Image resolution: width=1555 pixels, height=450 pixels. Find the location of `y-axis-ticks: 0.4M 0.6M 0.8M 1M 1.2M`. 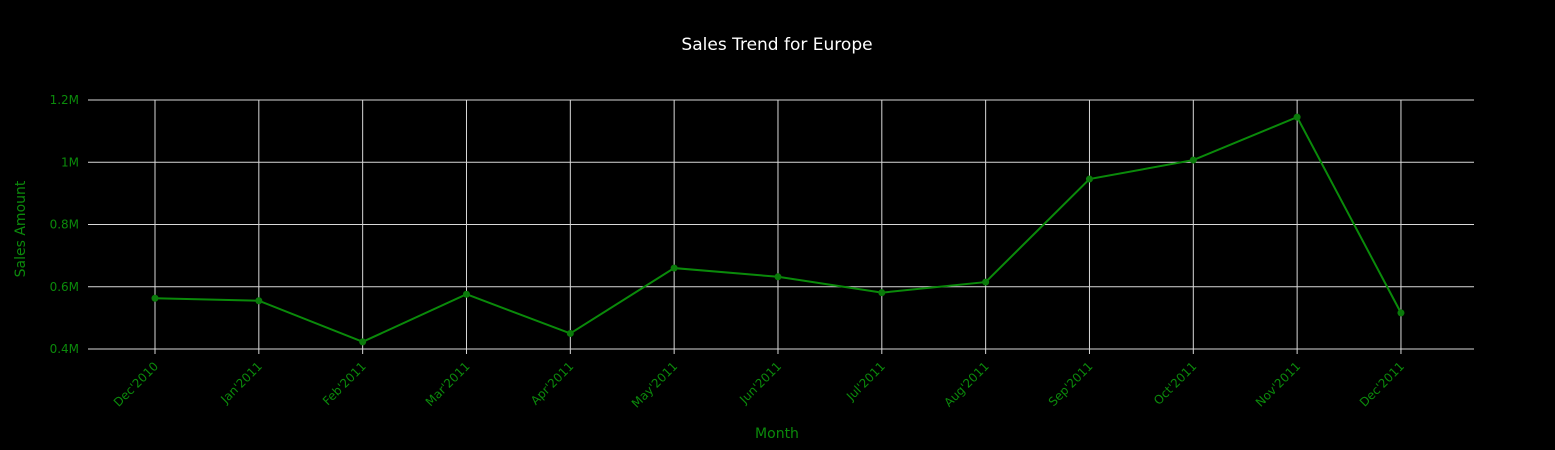

y-axis-ticks: 0.4M 0.6M 0.8M 1M 1.2M is located at coordinates (64, 224).